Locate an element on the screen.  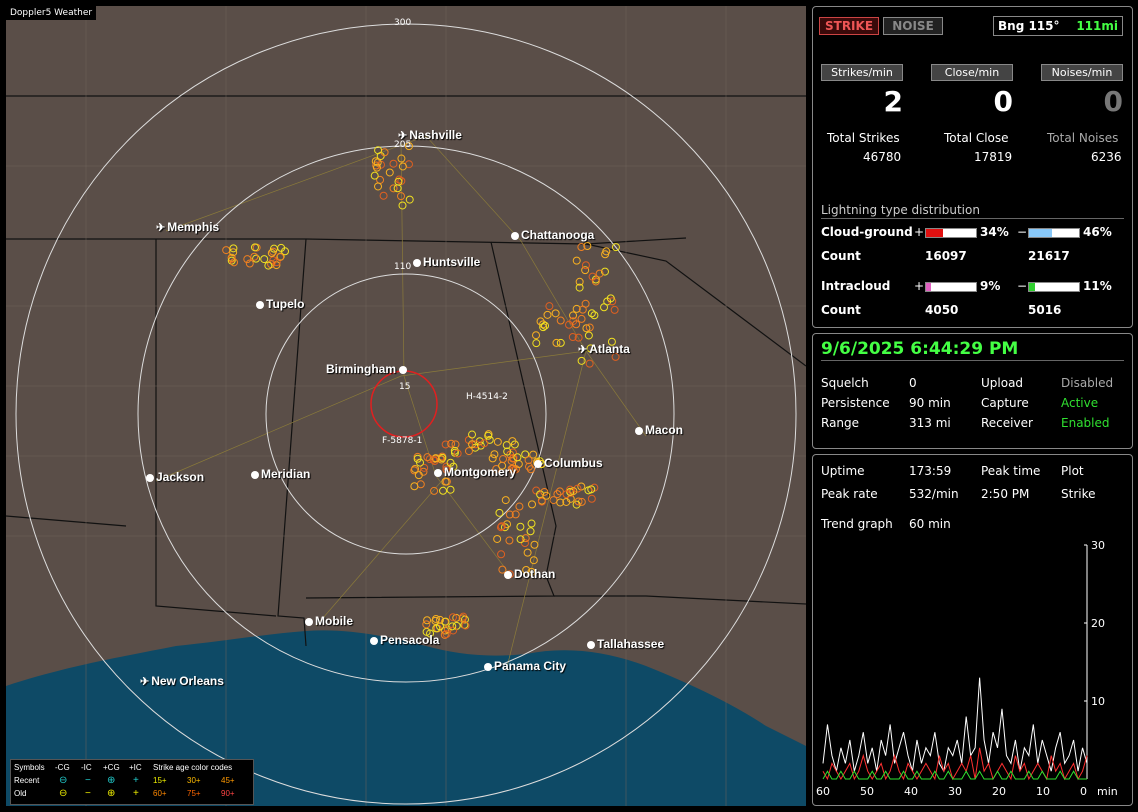
legend-symbols-label: Symbols is located at coordinates (29, 767).